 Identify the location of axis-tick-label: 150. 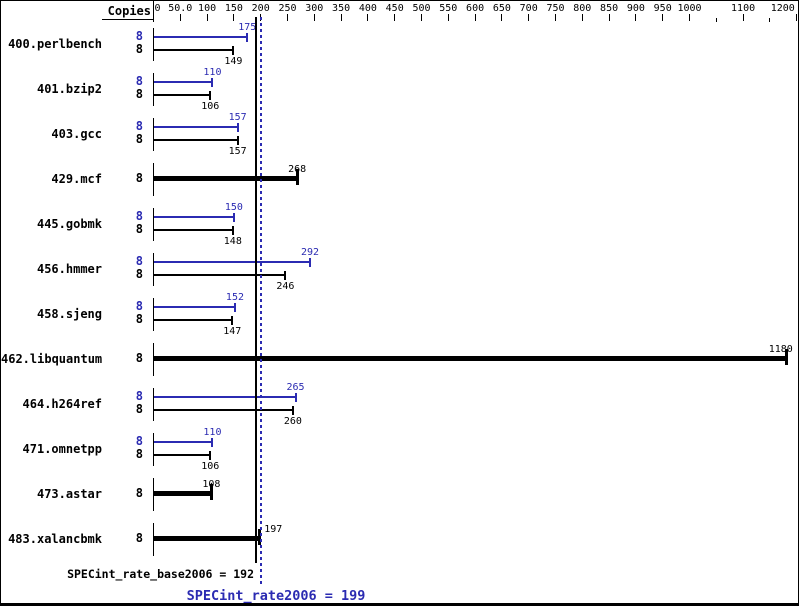
(233, 8).